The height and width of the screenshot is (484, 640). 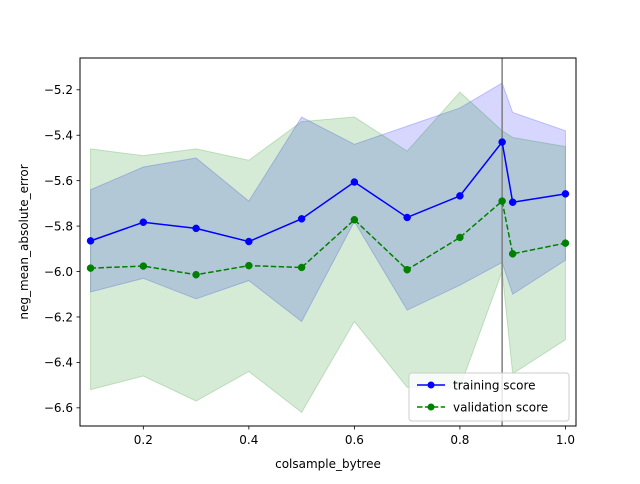 What do you see at coordinates (459, 440) in the screenshot?
I see `x-tick-label: 0.8` at bounding box center [459, 440].